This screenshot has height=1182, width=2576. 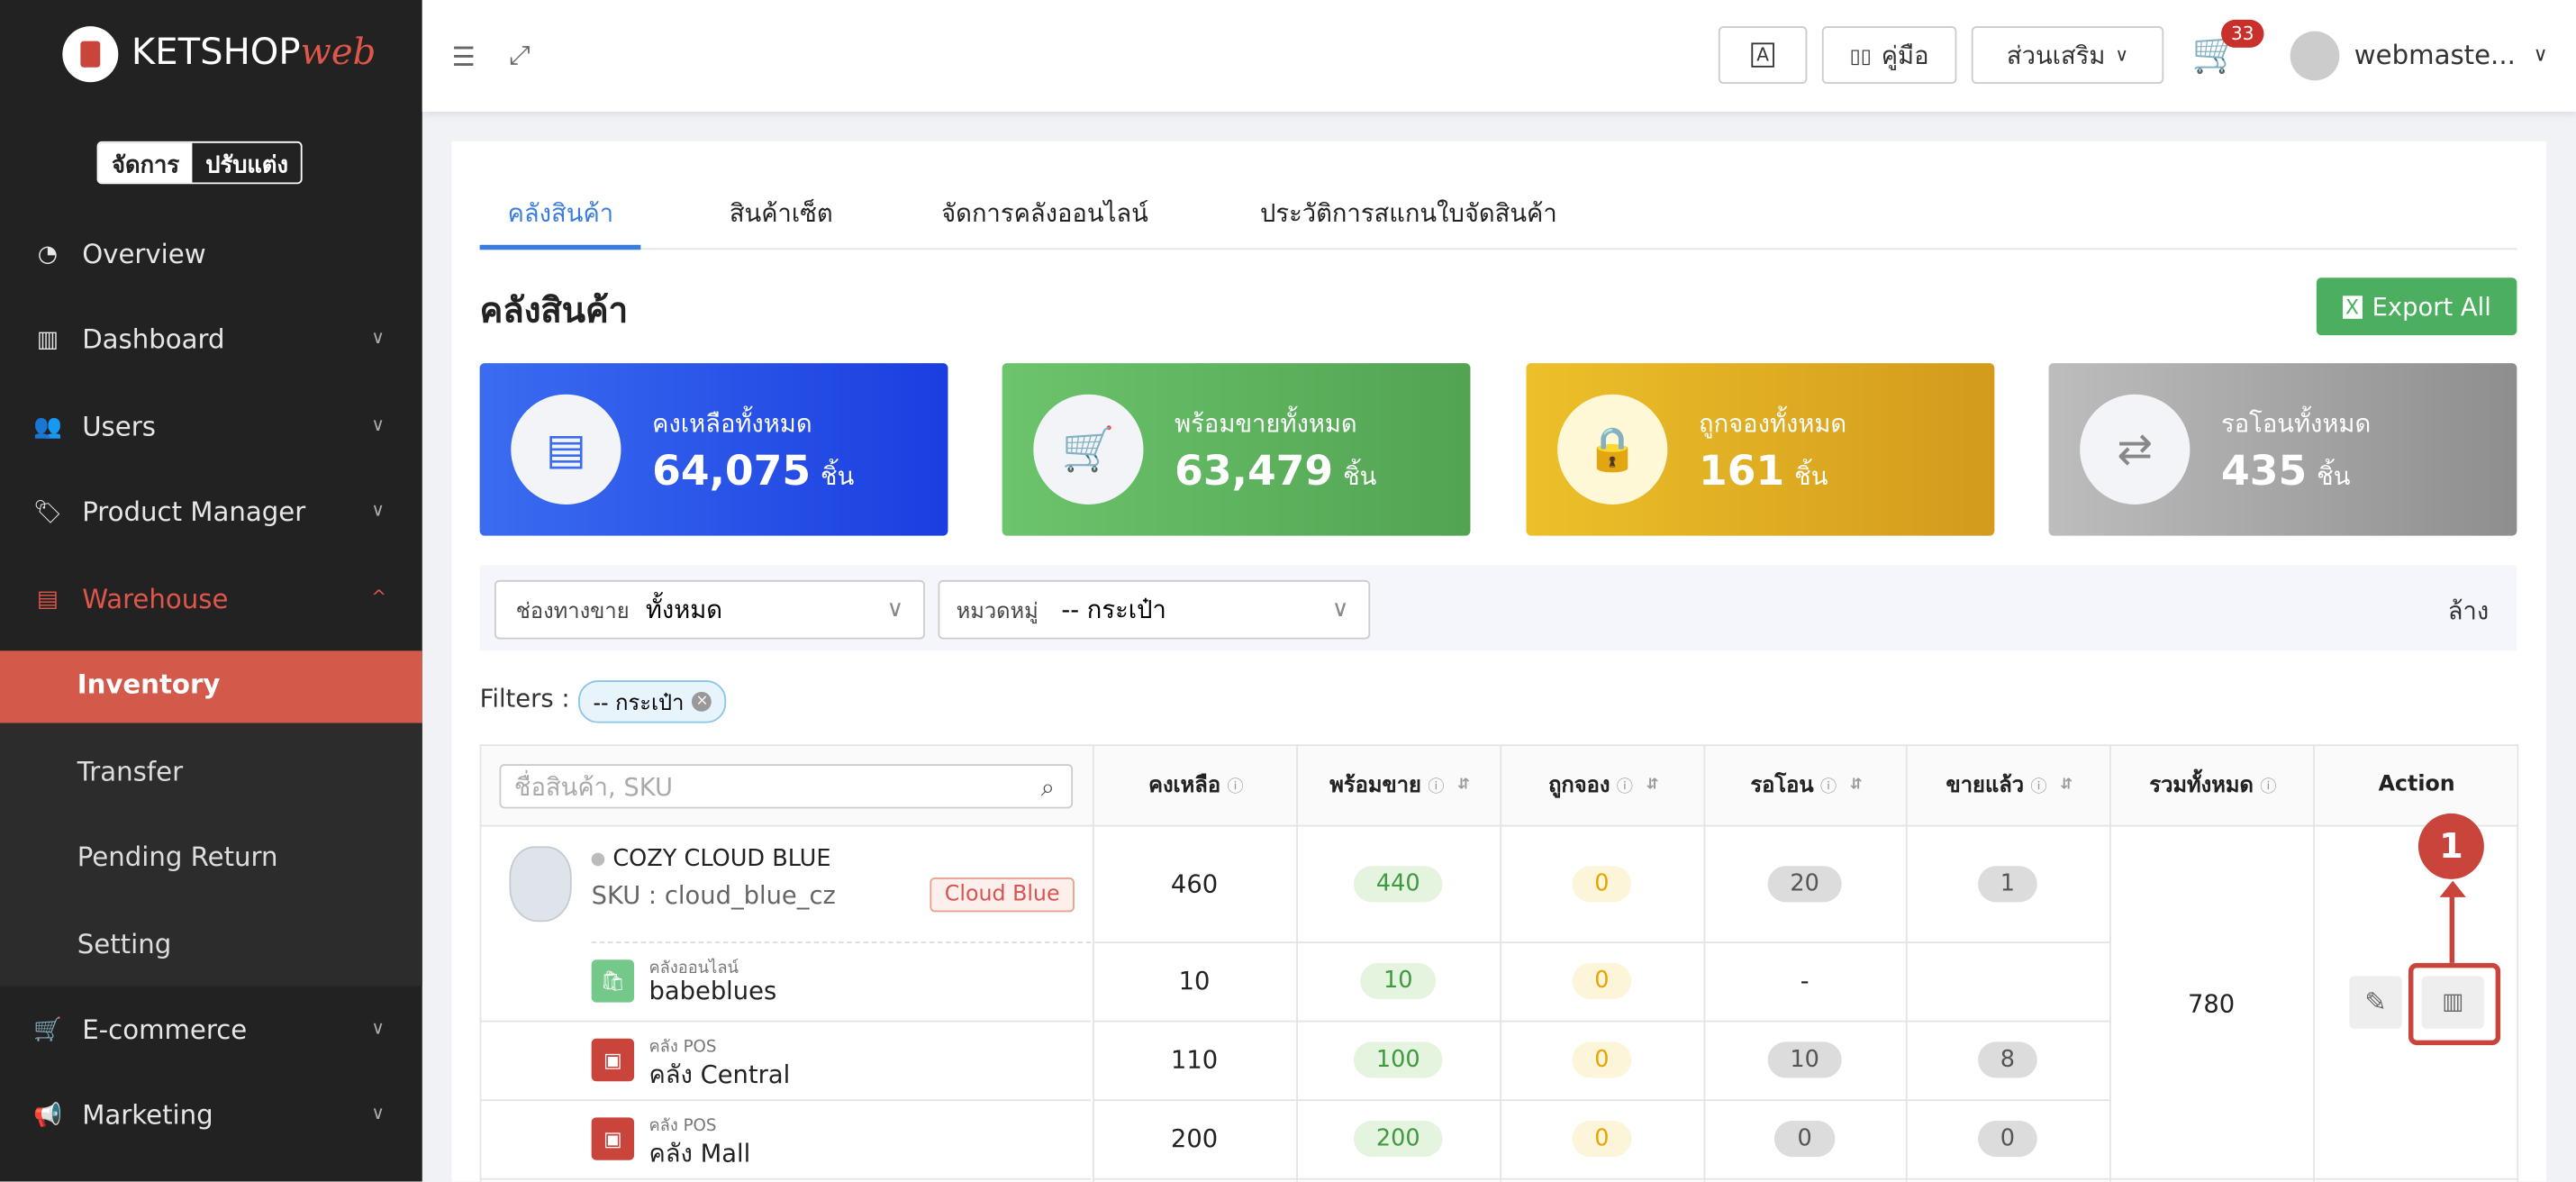 What do you see at coordinates (2452, 1002) in the screenshot?
I see `stats-button: ▥` at bounding box center [2452, 1002].